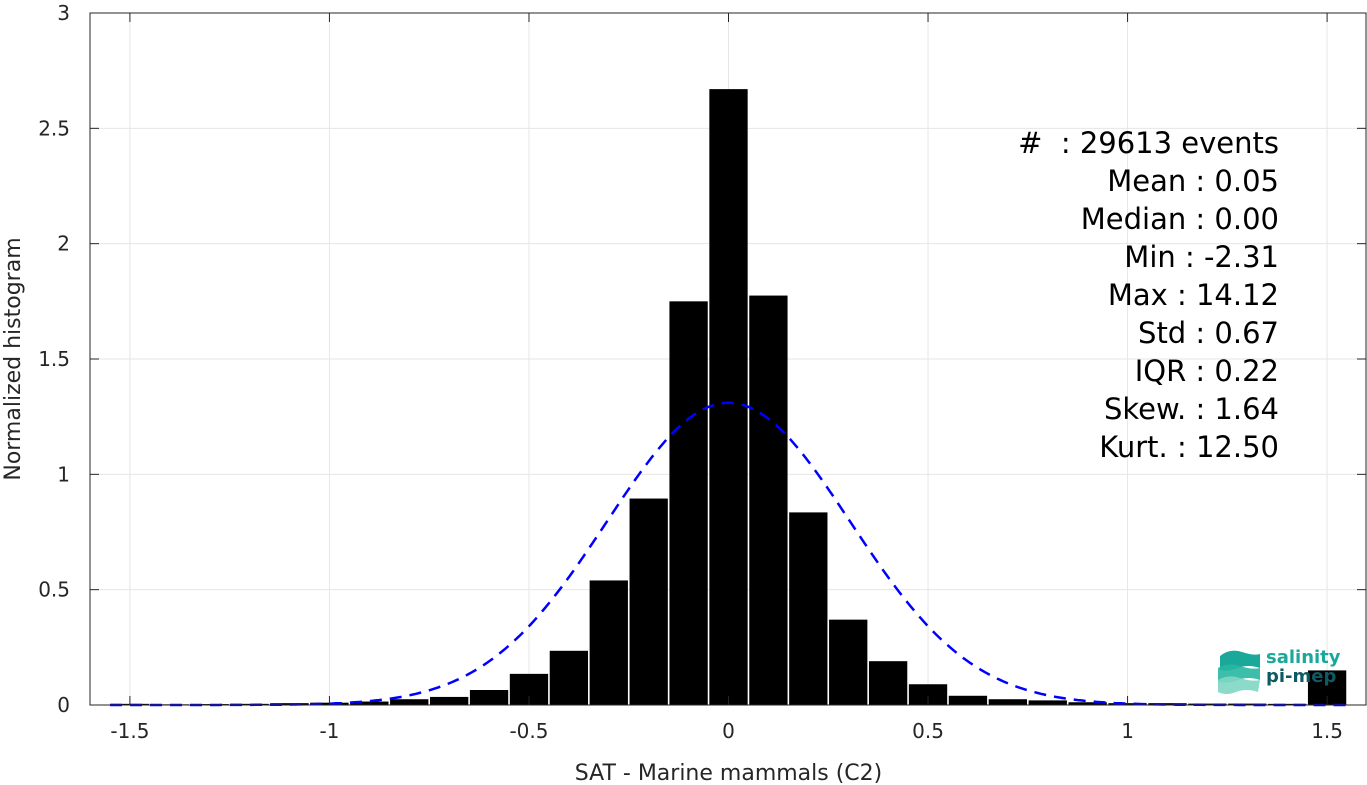 This screenshot has height=785, width=1367. I want to click on stat-std: Std : 0.67, so click(1208, 333).